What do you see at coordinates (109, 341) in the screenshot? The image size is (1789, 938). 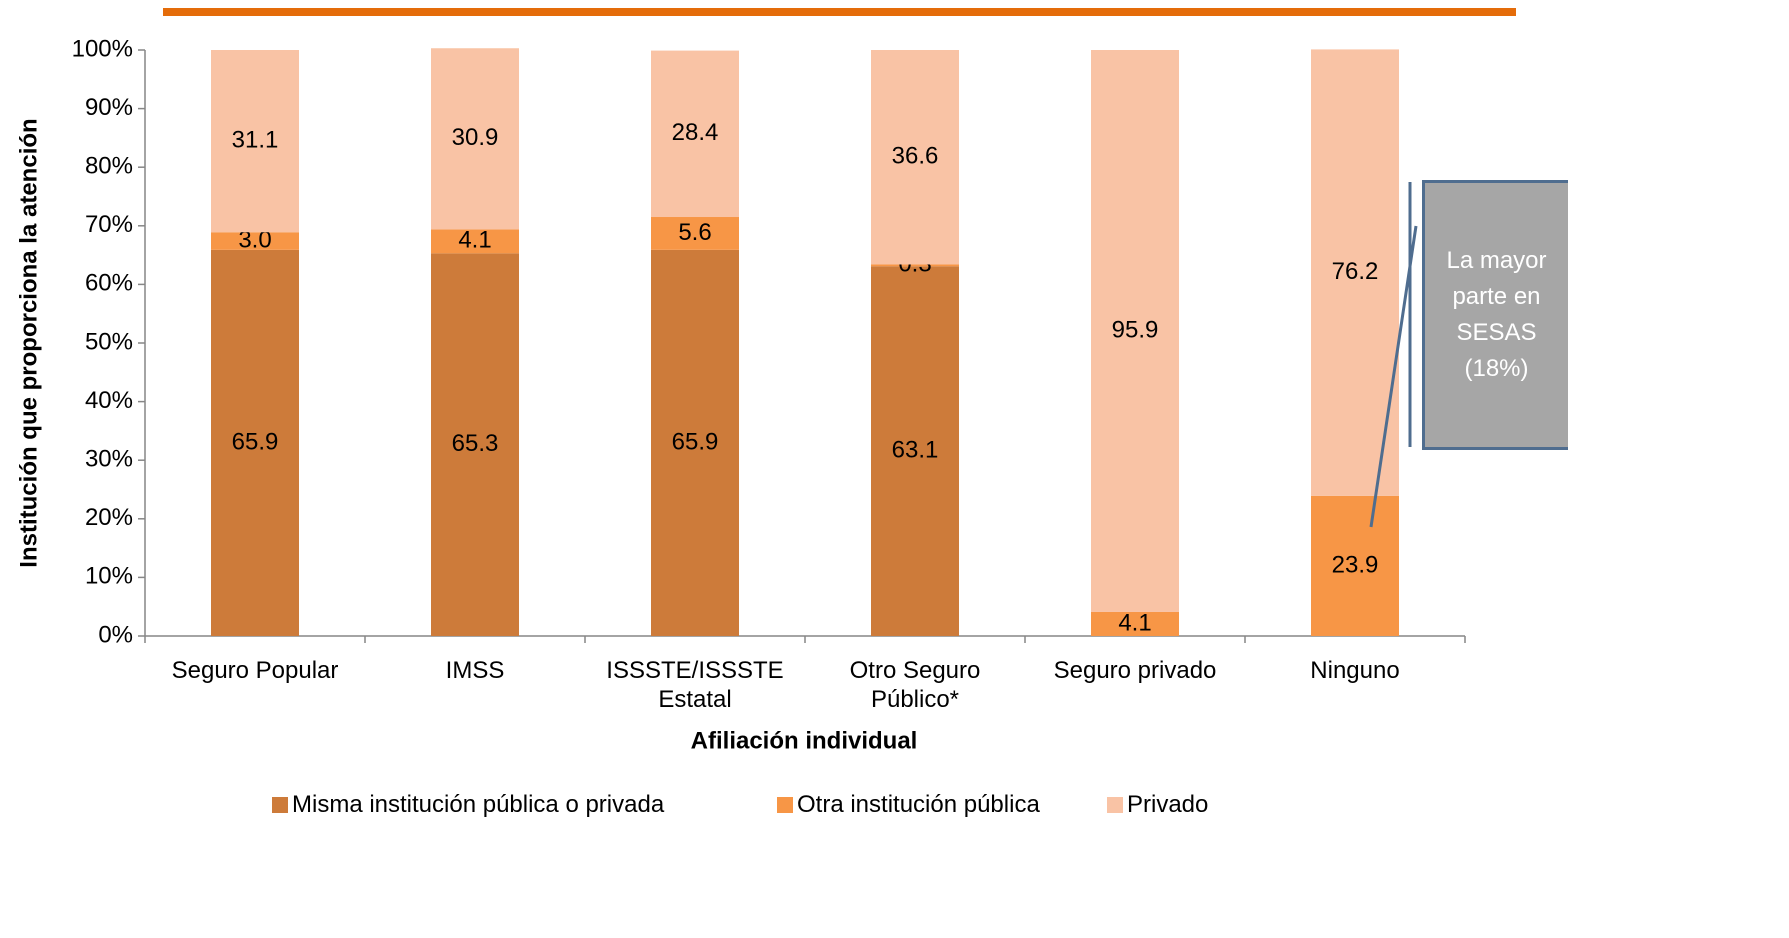 I see `y-tick-label: 50%` at bounding box center [109, 341].